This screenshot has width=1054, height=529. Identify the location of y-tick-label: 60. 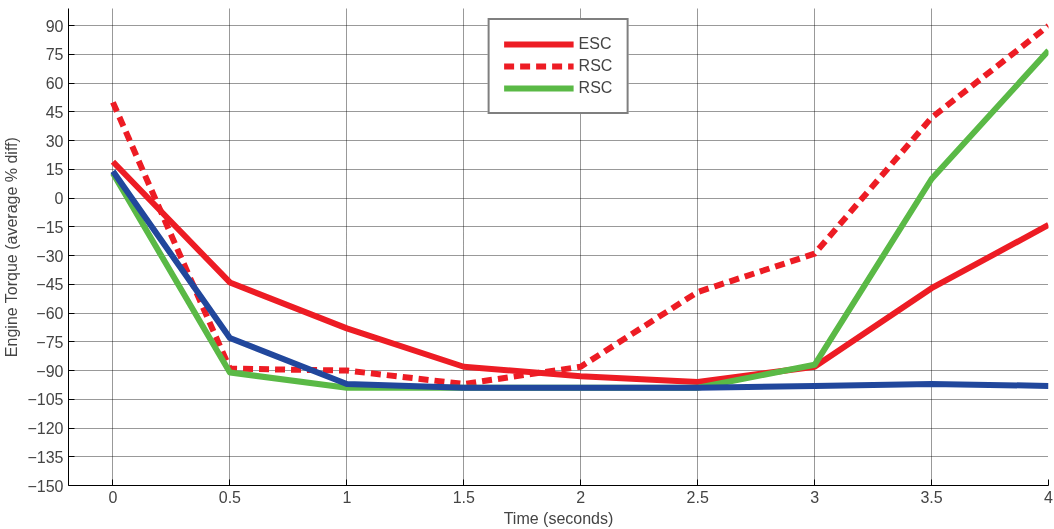
(54, 84).